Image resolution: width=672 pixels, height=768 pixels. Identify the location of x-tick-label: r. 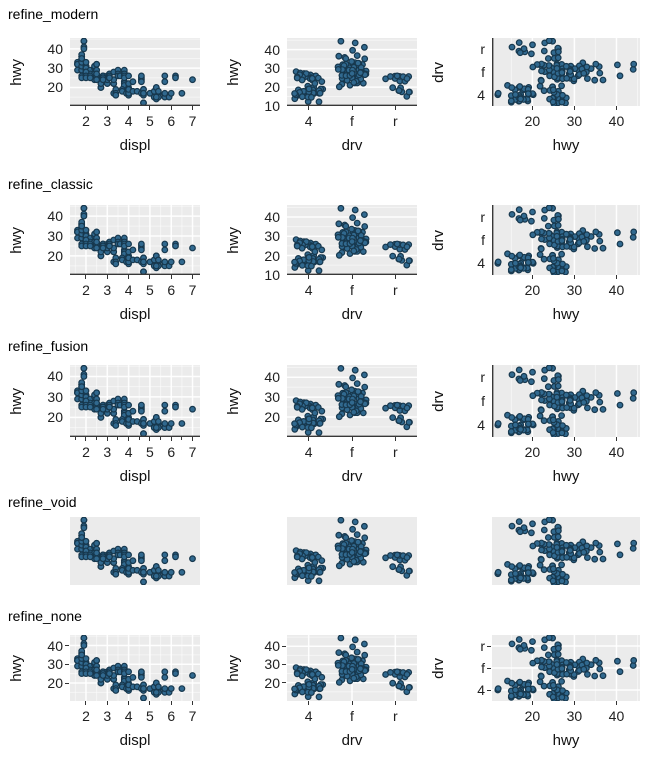
(395, 716).